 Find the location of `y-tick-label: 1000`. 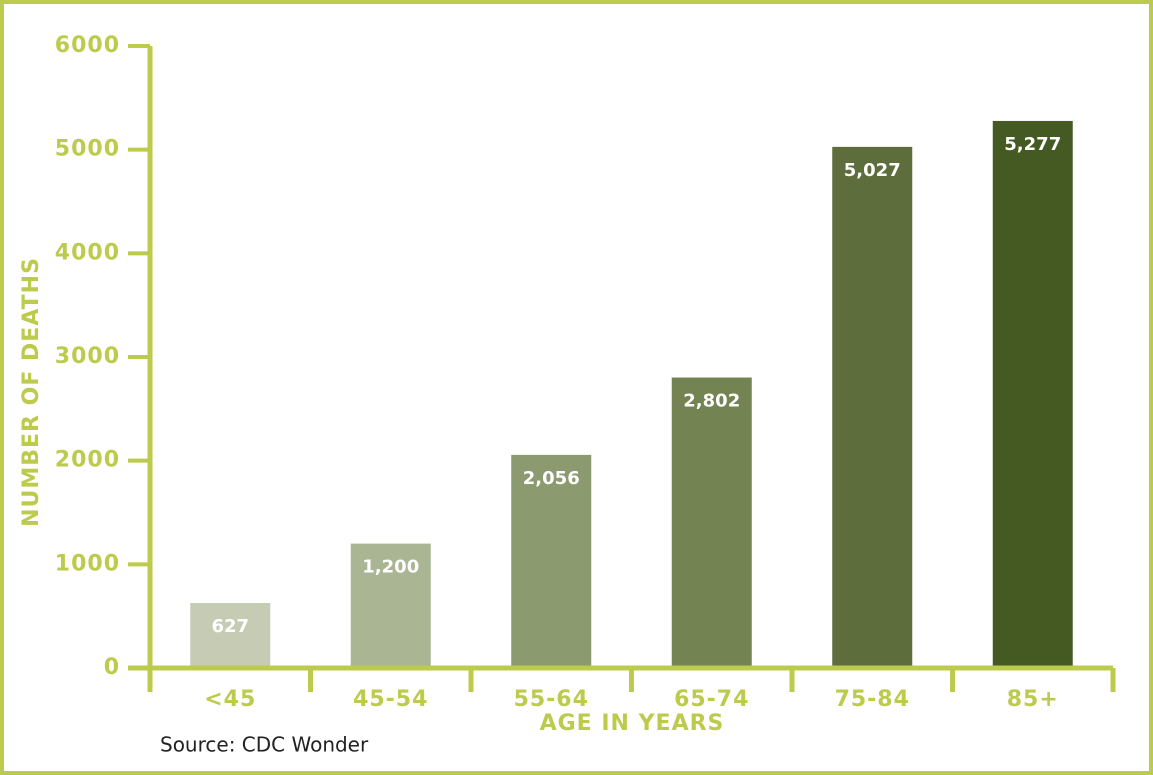

y-tick-label: 1000 is located at coordinates (87, 563).